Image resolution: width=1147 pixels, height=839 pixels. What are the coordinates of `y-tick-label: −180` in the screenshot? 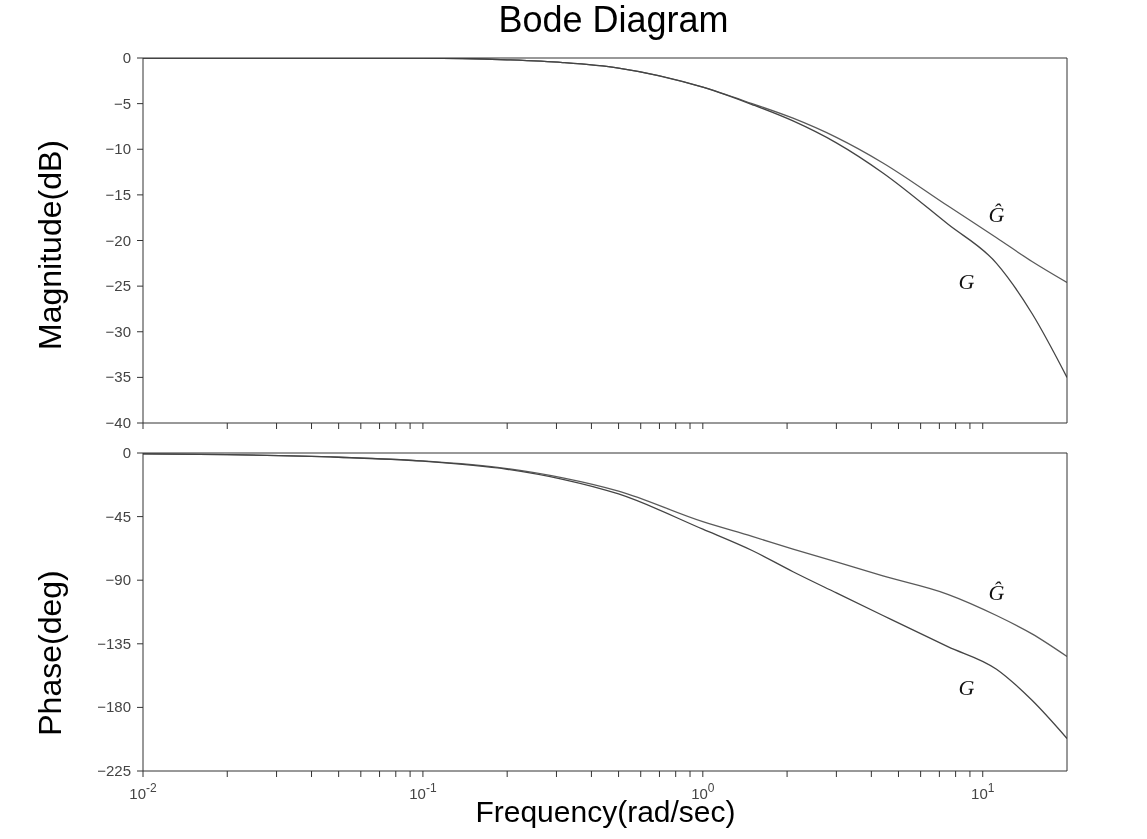 It's located at (114, 707).